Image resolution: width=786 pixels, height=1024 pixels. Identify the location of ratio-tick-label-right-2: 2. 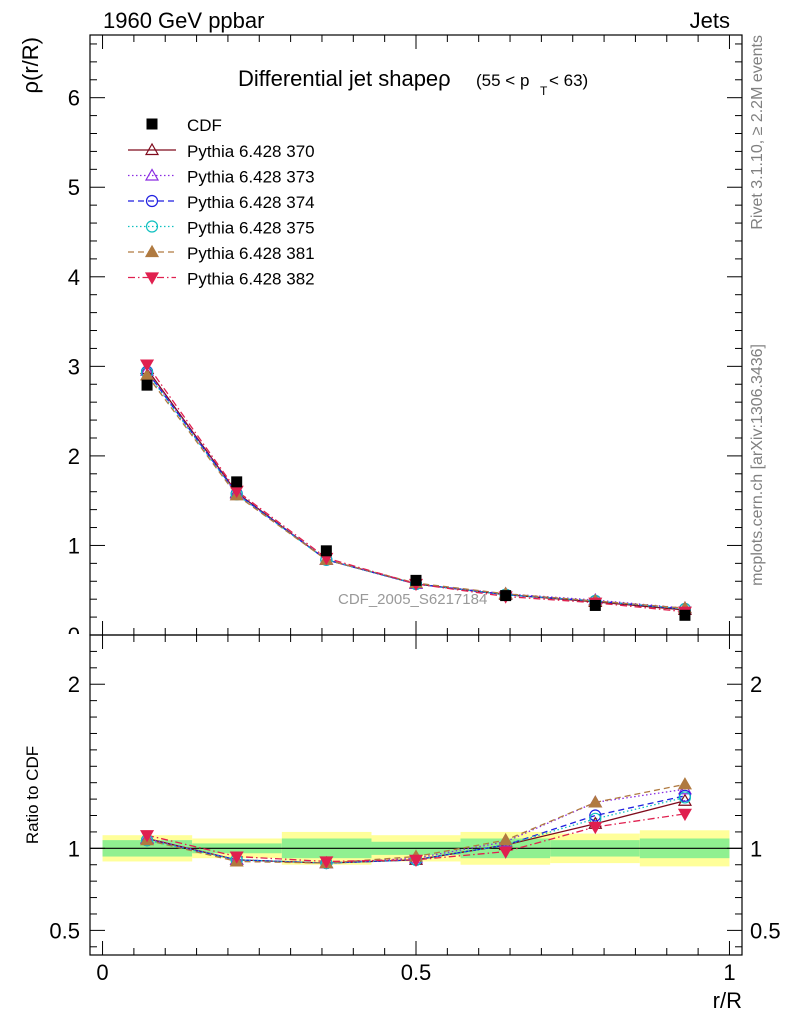
(756, 684).